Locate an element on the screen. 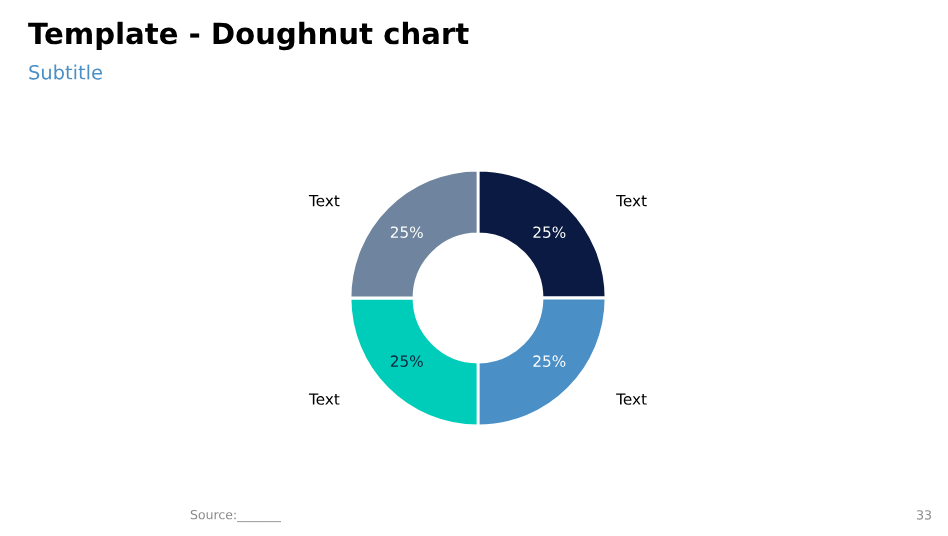 Image resolution: width=948 pixels, height=536 pixels. chart-title: Template - Doughnut chart is located at coordinates (248, 36).